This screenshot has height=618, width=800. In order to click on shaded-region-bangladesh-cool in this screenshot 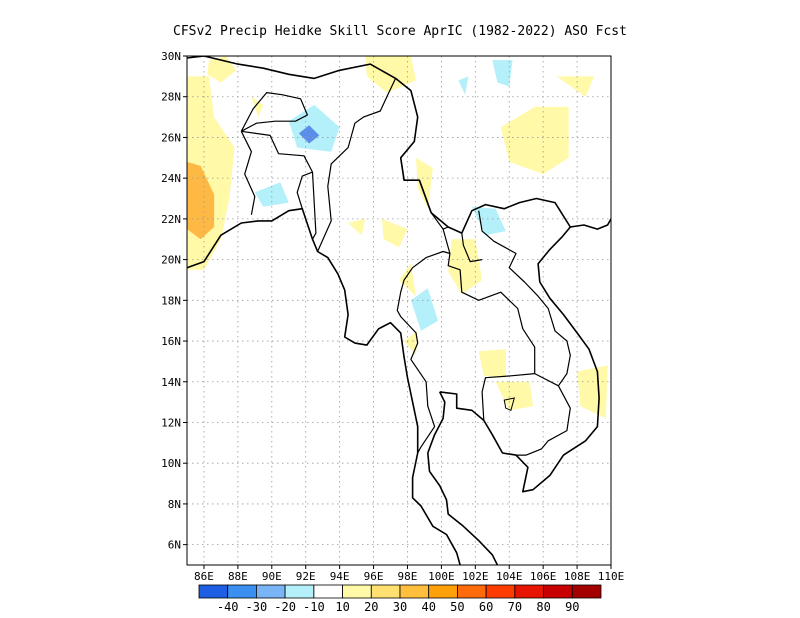, I will do `click(271, 194)`.